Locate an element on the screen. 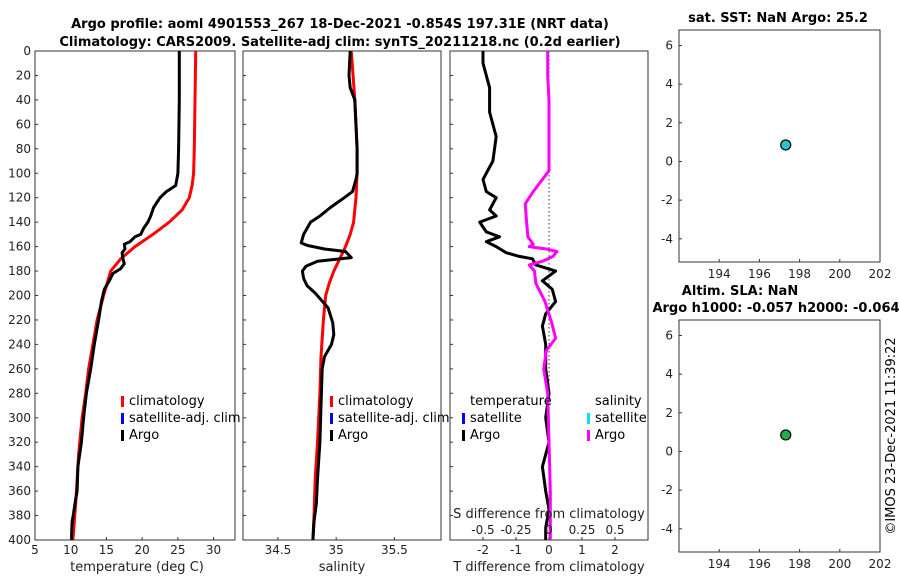  depth-tick-label: 220 is located at coordinates (19, 320).